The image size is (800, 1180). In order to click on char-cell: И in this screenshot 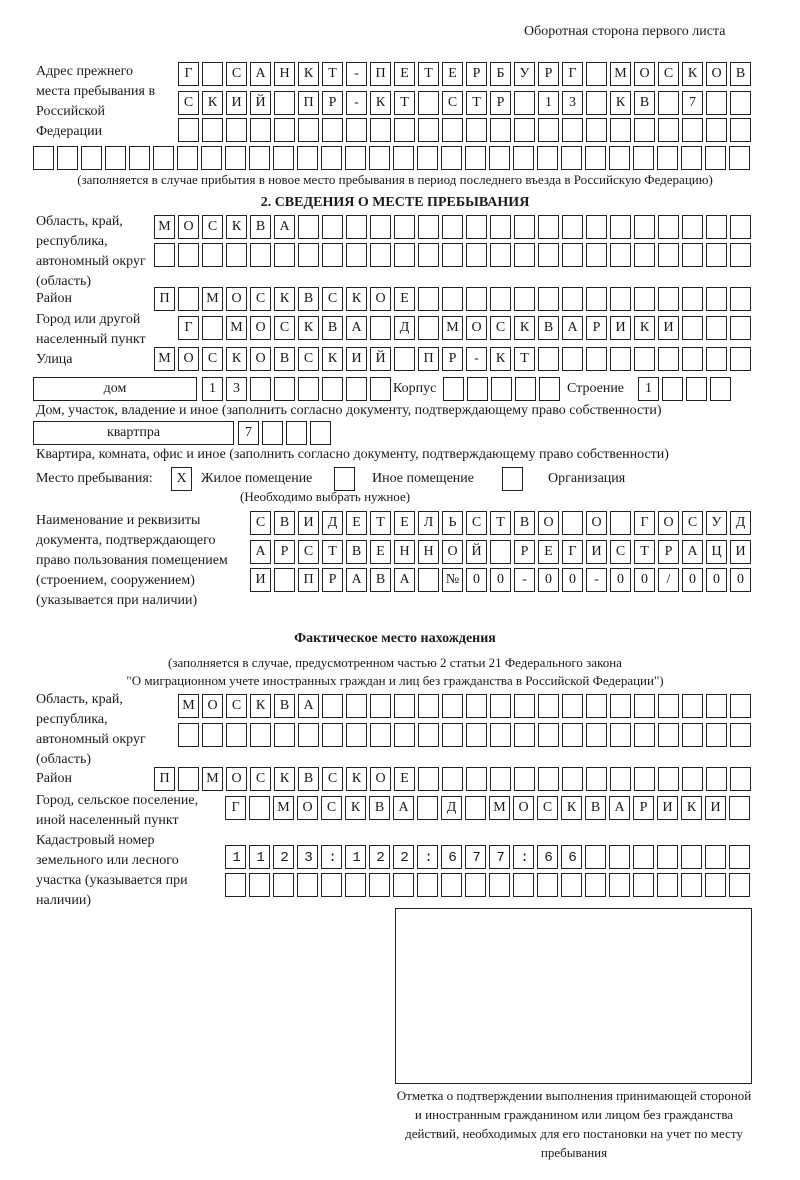, I will do `click(236, 103)`.